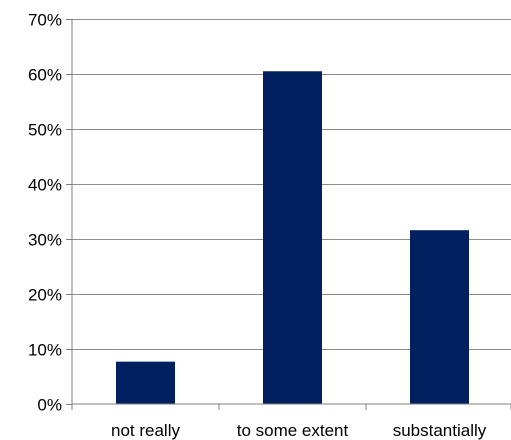 Image resolution: width=511 pixels, height=440 pixels. What do you see at coordinates (45, 185) in the screenshot?
I see `y-tick-label: 40%` at bounding box center [45, 185].